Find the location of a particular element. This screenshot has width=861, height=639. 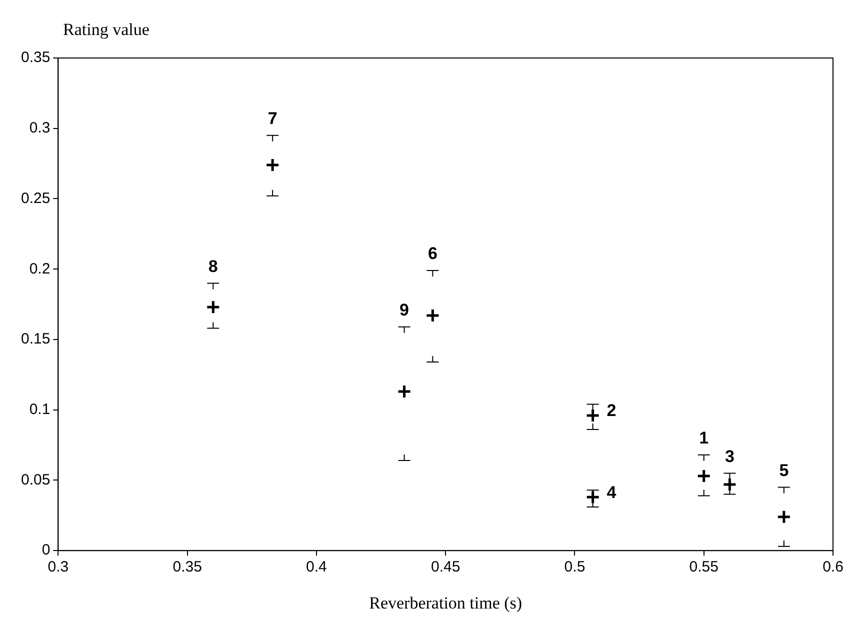

annotation: 7 is located at coordinates (273, 118).